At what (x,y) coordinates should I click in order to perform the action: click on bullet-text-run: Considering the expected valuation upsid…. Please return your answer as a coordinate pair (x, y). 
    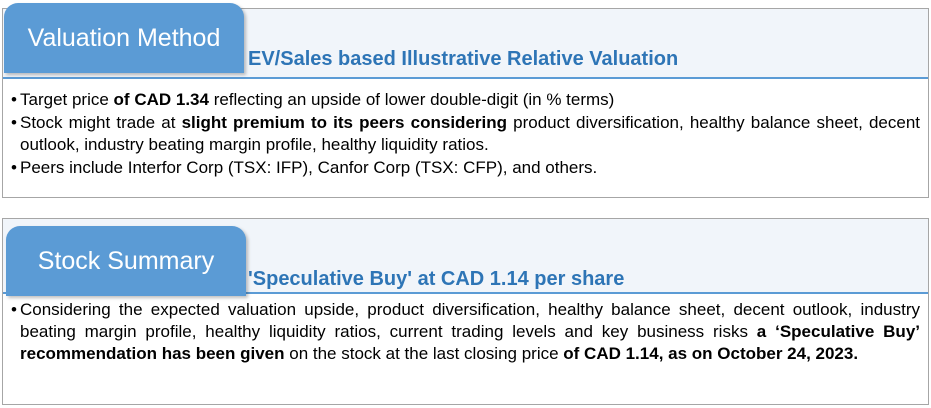
    Looking at the image, I should click on (470, 320).